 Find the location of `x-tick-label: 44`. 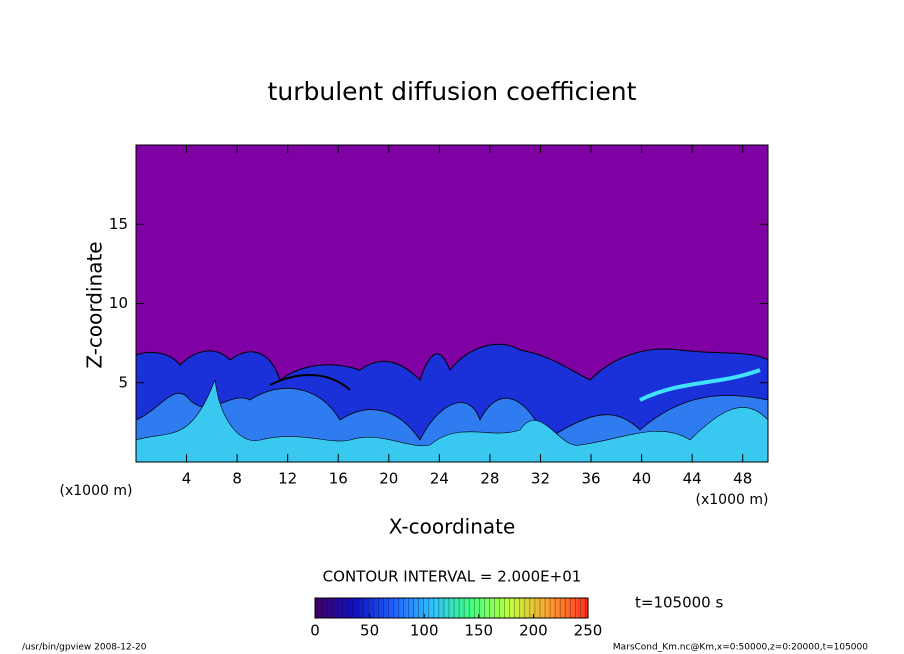

x-tick-label: 44 is located at coordinates (692, 479).